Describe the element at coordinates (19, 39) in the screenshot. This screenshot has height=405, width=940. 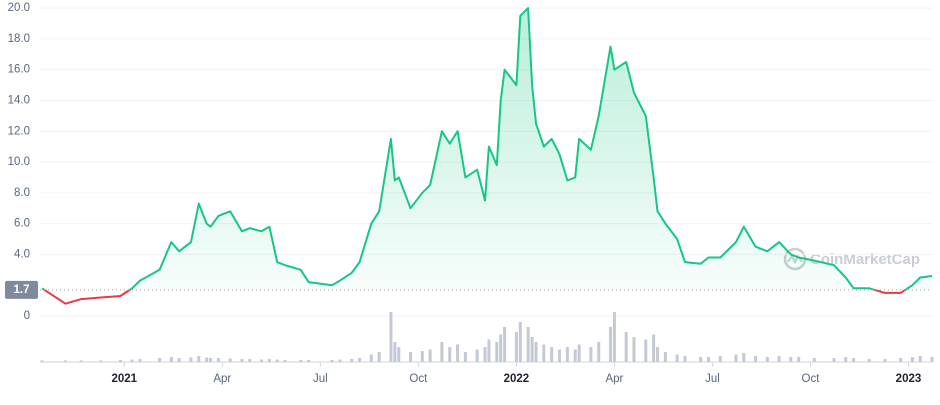
I see `y-tick-label: 18.0` at that location.